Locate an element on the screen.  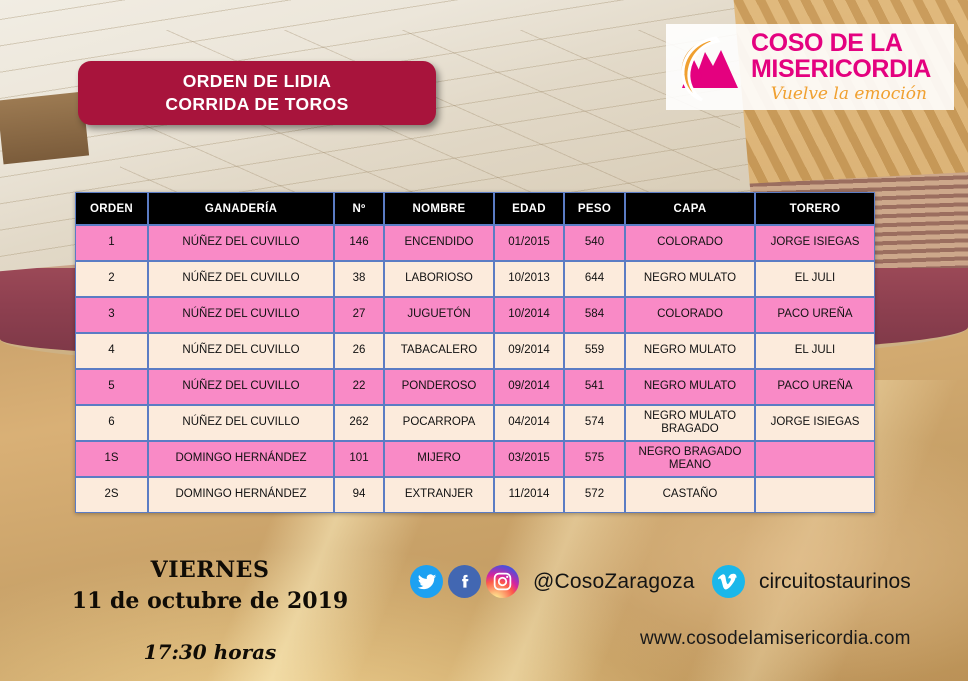
cell-numero: 26 is located at coordinates (359, 351).